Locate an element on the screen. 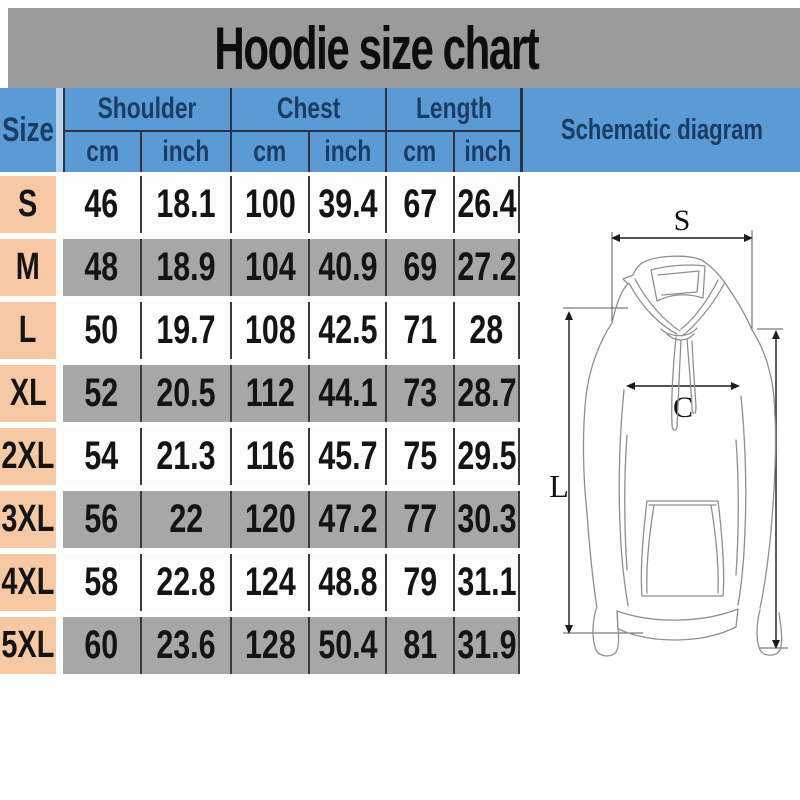  table-cell: 31.9 is located at coordinates (486, 645).